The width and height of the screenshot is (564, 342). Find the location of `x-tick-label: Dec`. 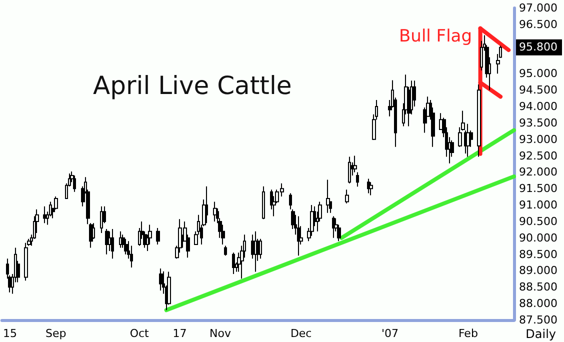

x-tick-label: Dec is located at coordinates (301, 333).